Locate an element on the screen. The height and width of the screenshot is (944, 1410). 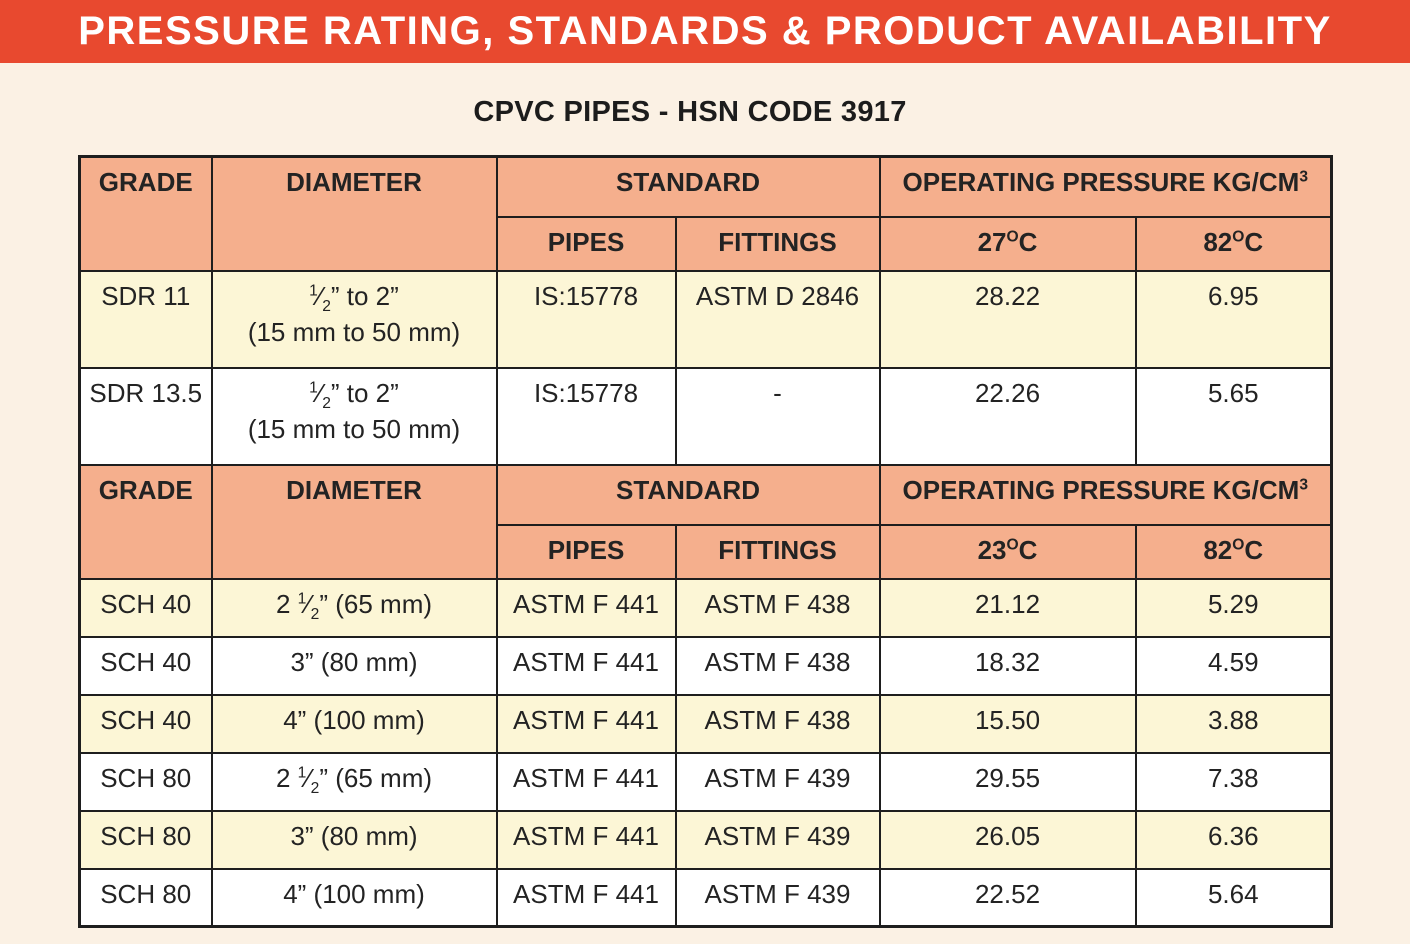
header-row-sub: PIPES FITTINGS 23OC 82OC is located at coordinates (706, 551).